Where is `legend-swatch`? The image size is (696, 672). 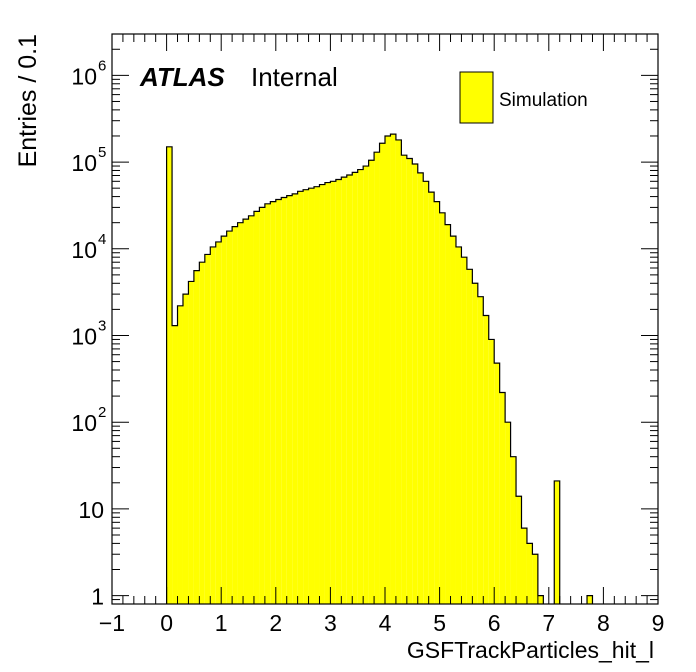
legend-swatch is located at coordinates (476, 97).